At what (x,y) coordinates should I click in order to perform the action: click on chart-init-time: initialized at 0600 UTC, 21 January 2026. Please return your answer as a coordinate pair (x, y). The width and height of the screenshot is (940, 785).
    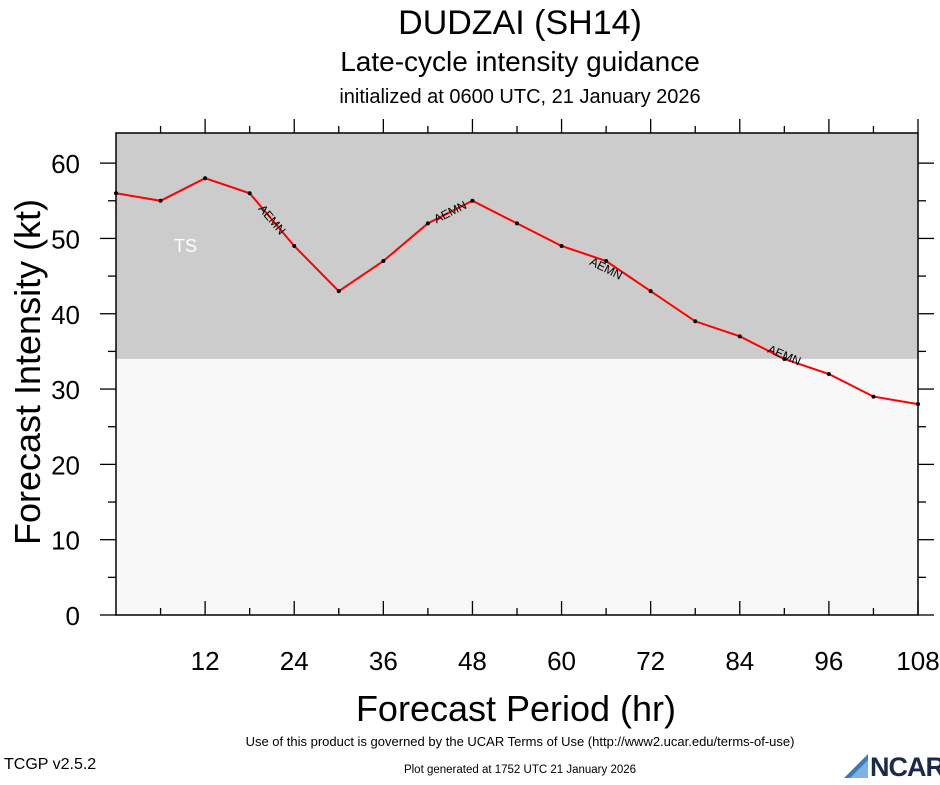
    Looking at the image, I should click on (520, 97).